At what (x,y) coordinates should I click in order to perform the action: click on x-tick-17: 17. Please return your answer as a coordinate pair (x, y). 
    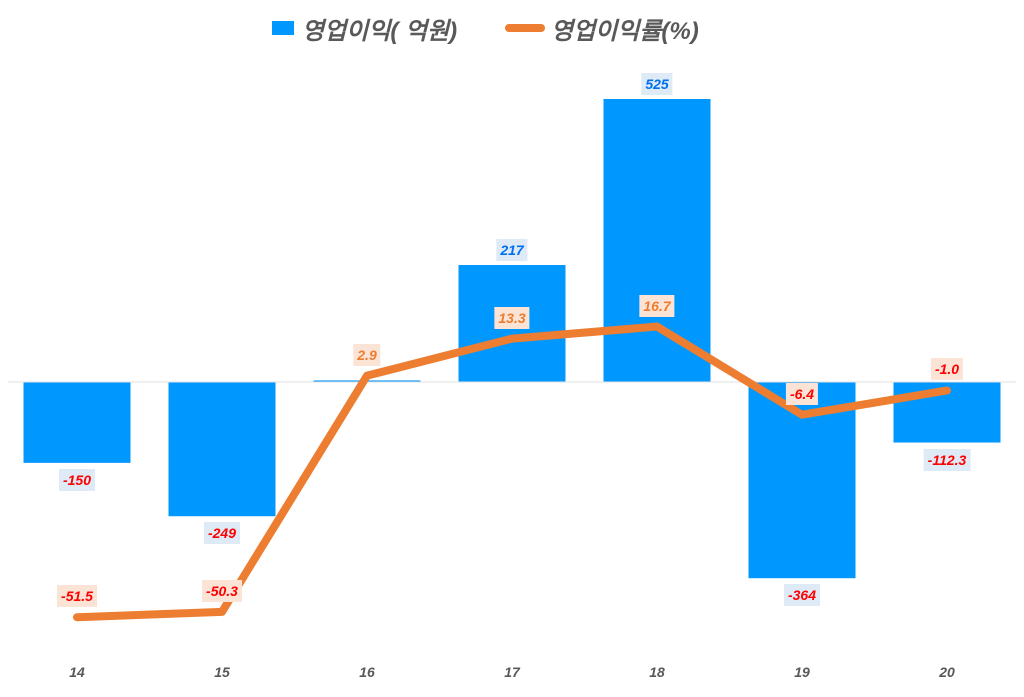
    Looking at the image, I should click on (512, 672).